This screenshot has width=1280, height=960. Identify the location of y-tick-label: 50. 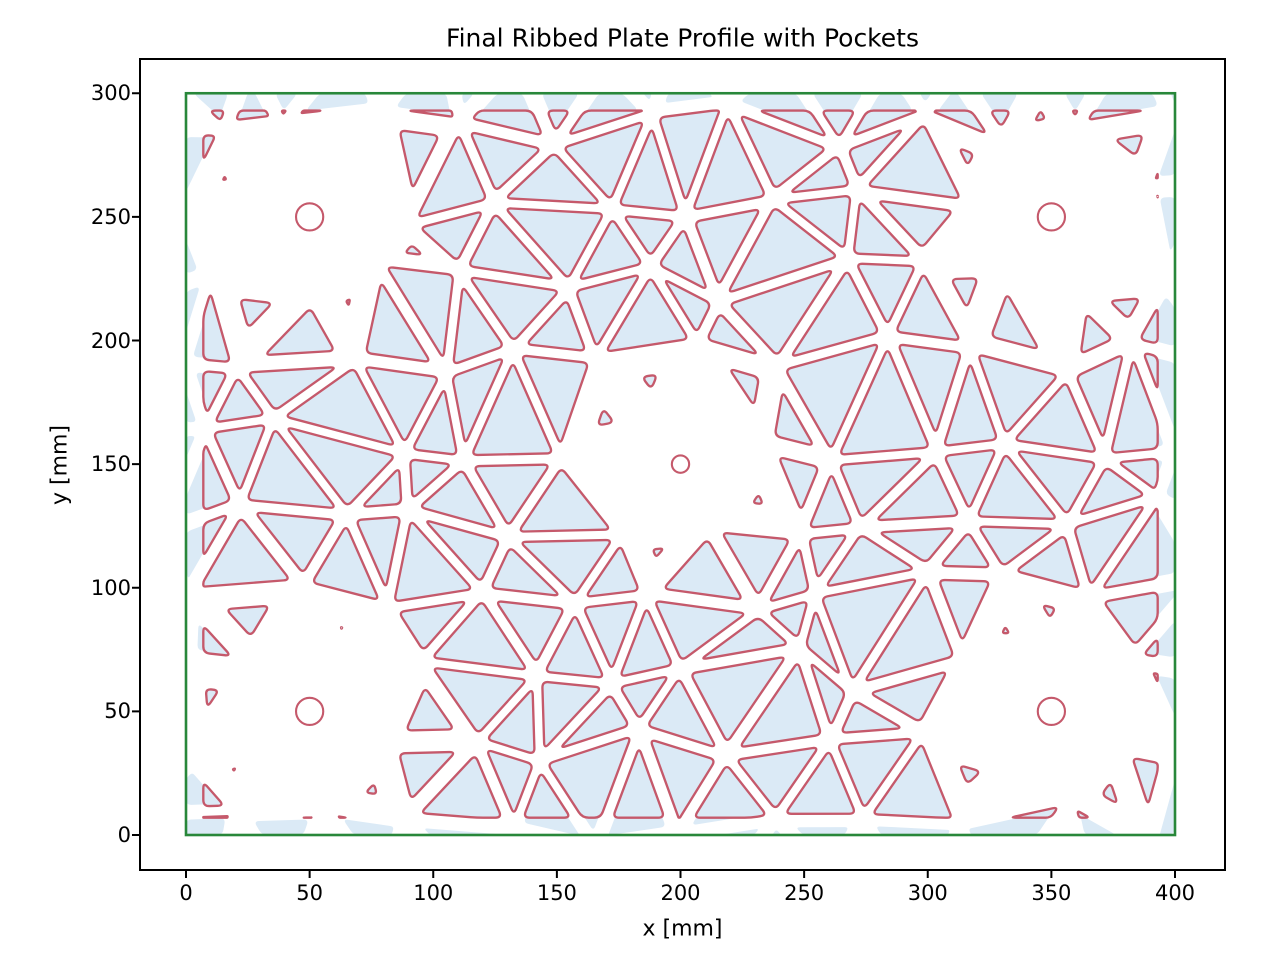
(117, 711).